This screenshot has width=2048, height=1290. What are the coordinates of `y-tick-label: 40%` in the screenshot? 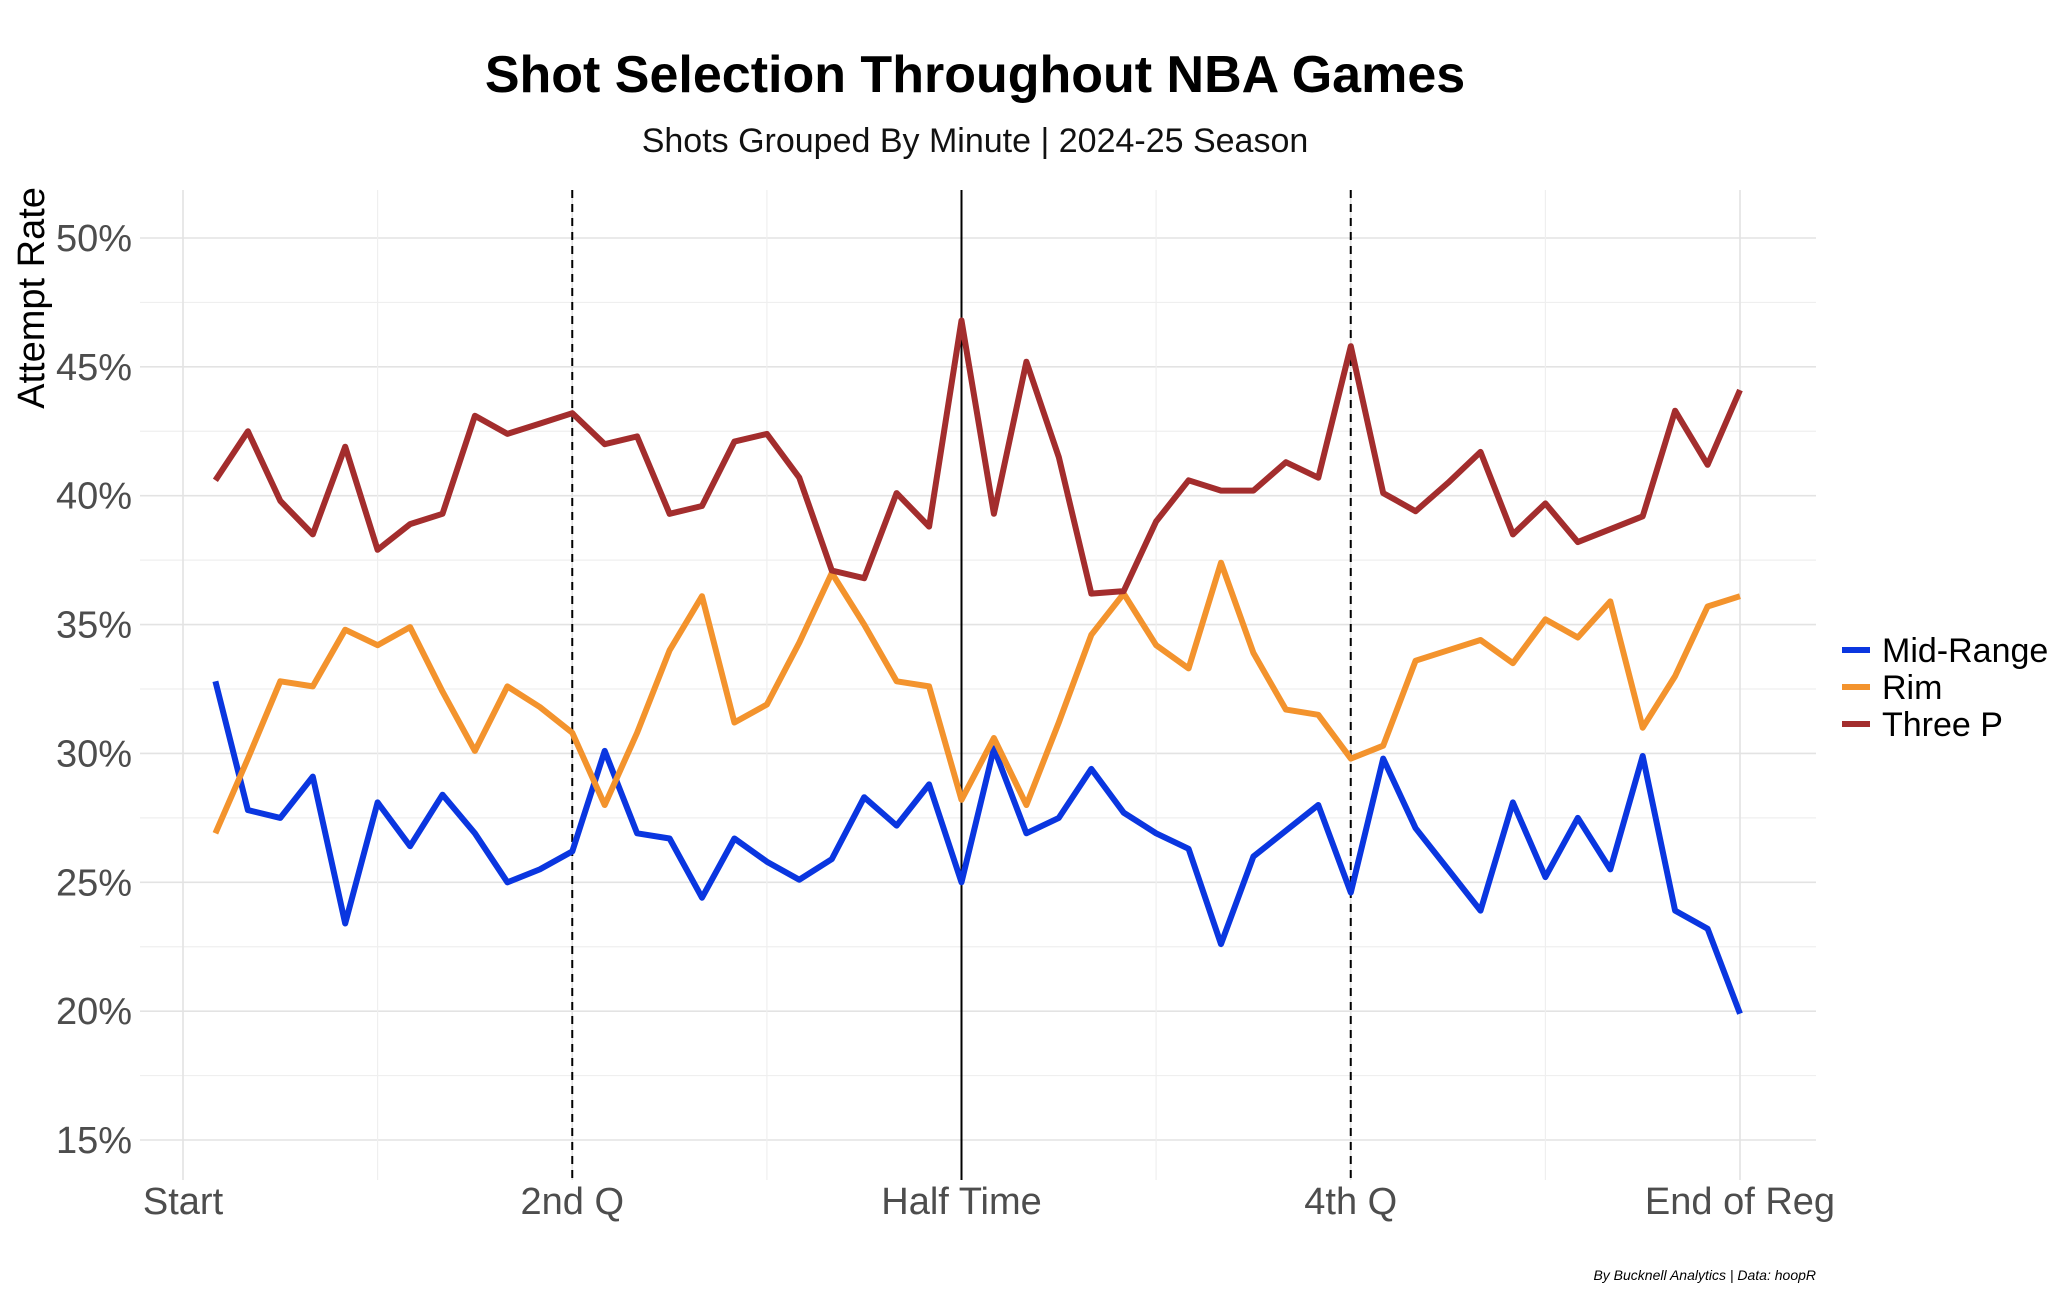 It's located at (94, 497).